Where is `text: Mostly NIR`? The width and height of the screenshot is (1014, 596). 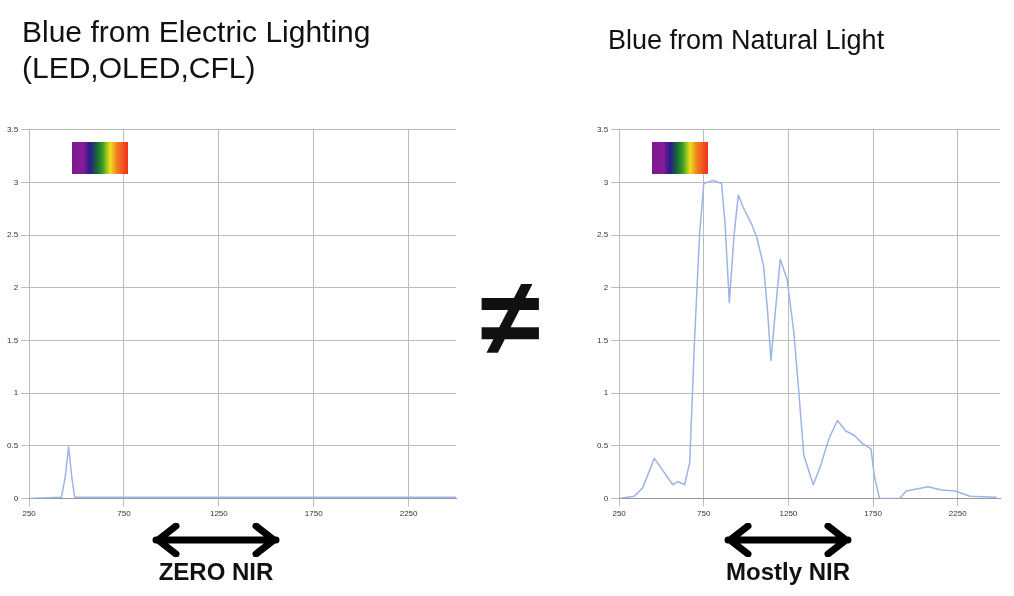
text: Mostly NIR is located at coordinates (788, 572).